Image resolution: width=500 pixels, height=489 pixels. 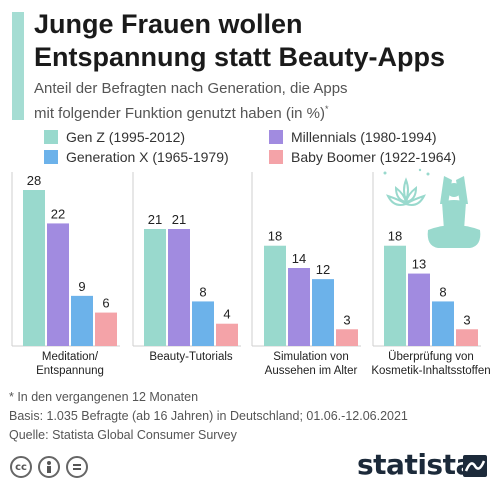 I want to click on footnote: * In den vergangenen 12 Monaten, so click(x=104, y=397).